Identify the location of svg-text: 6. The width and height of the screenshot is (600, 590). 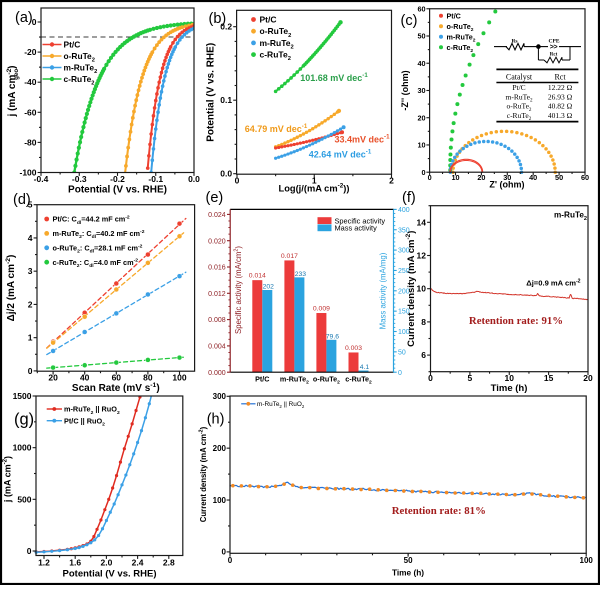
(423, 355).